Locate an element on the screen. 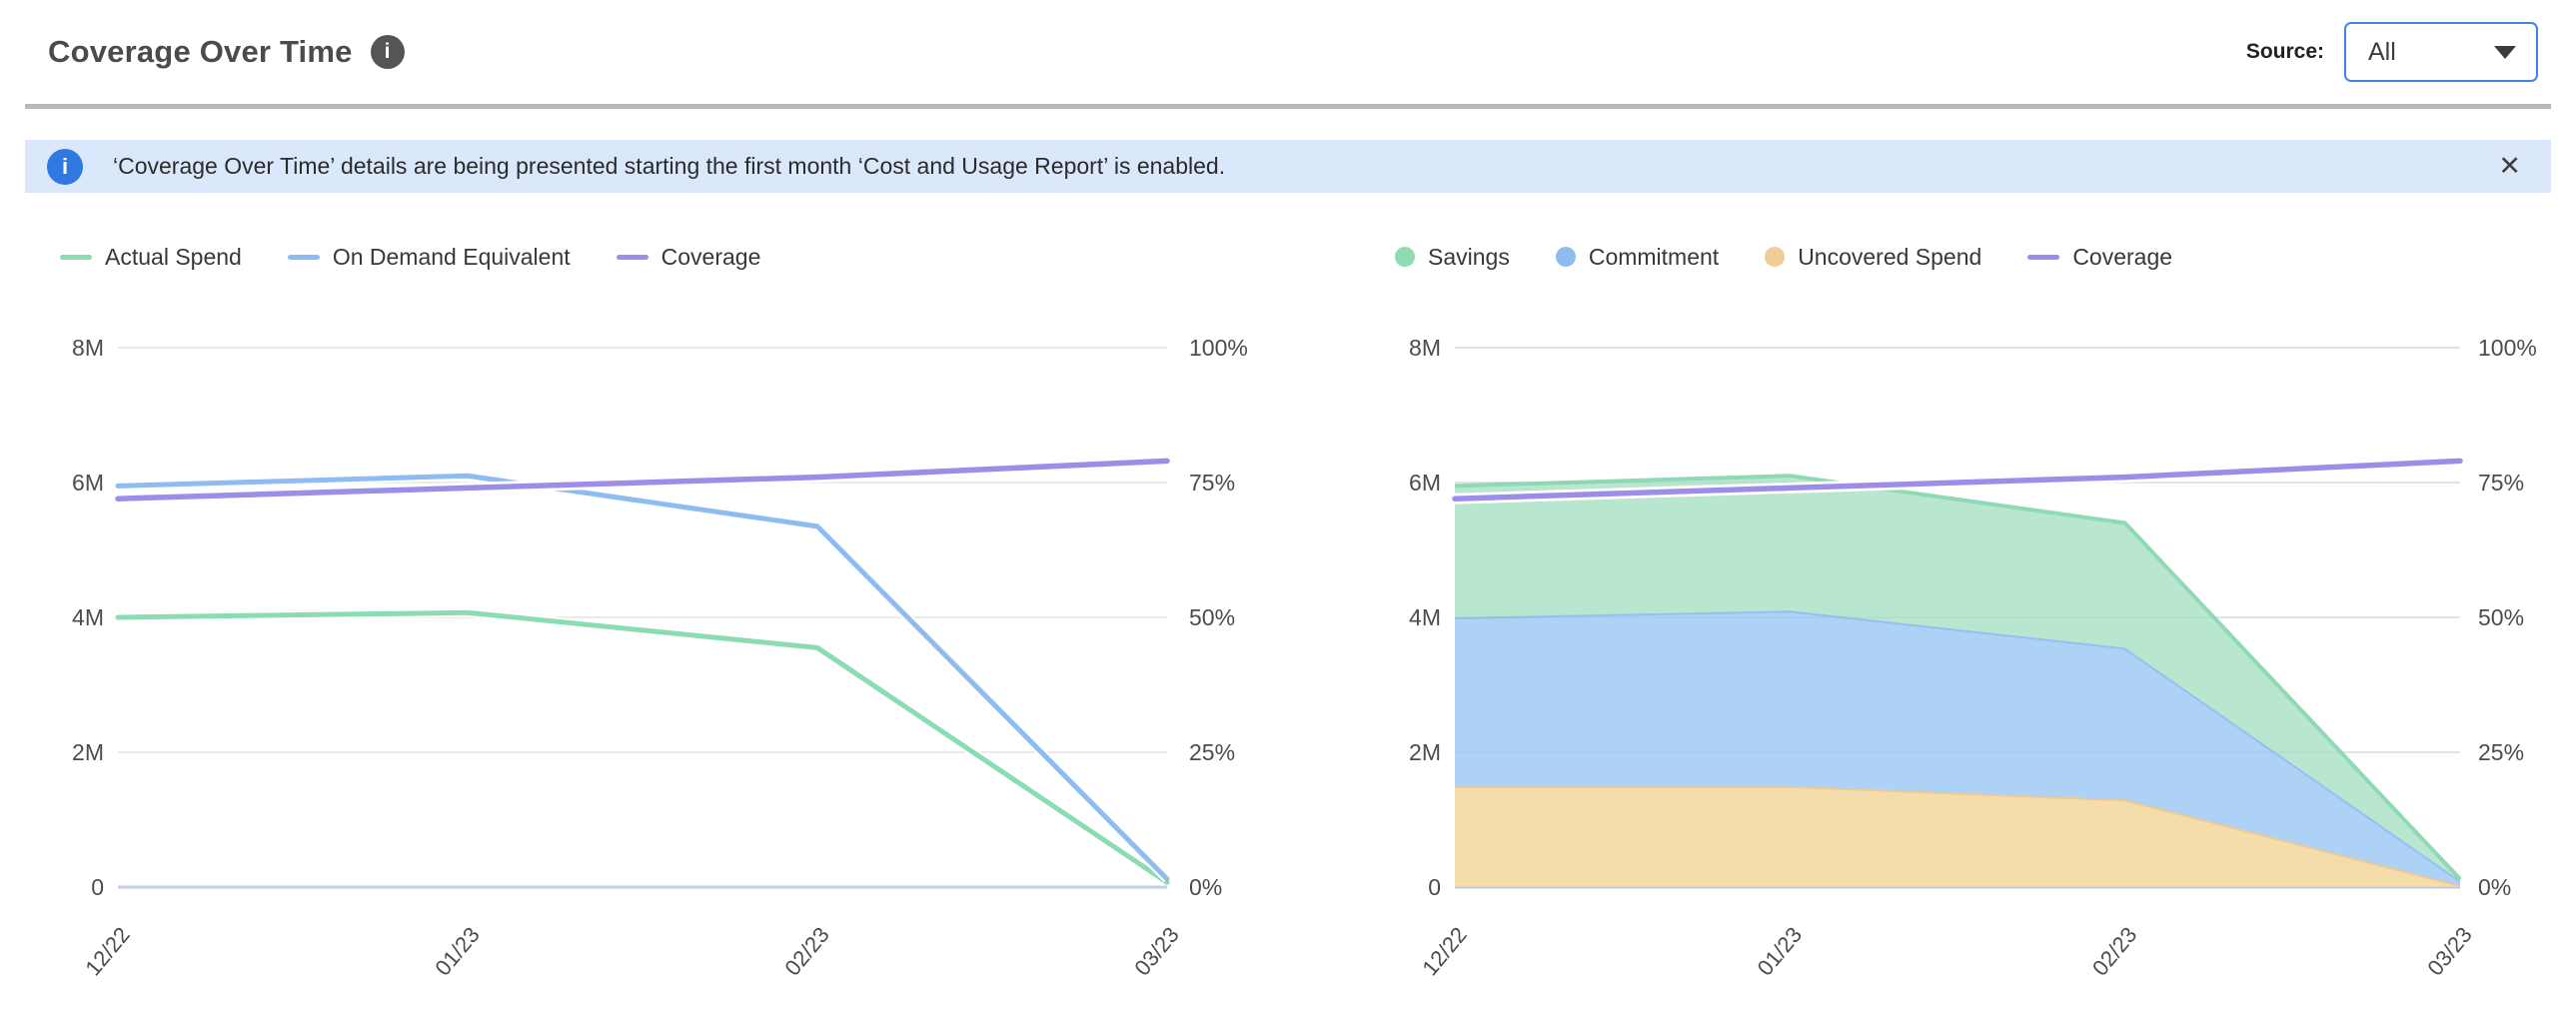 This screenshot has height=1015, width=2576. legend-item-savings: Savings is located at coordinates (1452, 257).